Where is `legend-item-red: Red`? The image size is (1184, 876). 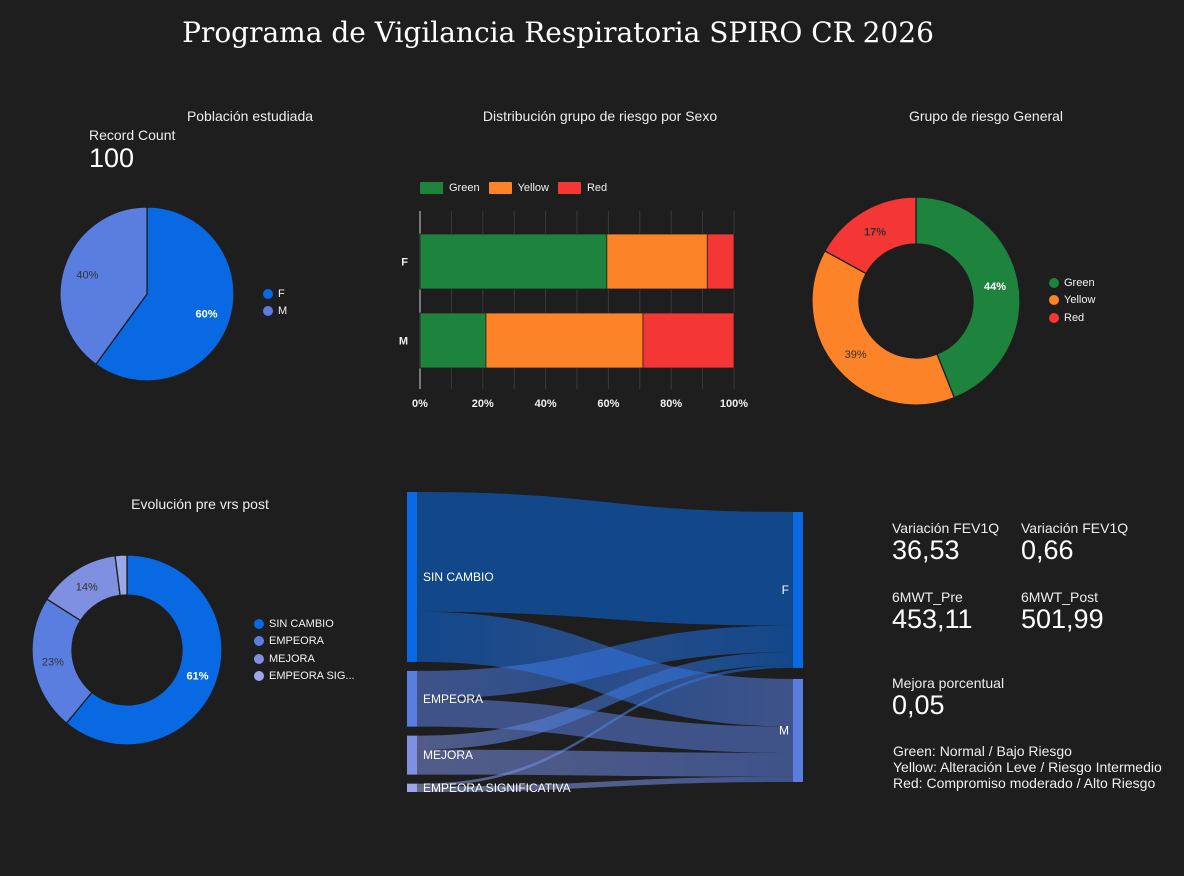
legend-item-red: Red is located at coordinates (582, 188).